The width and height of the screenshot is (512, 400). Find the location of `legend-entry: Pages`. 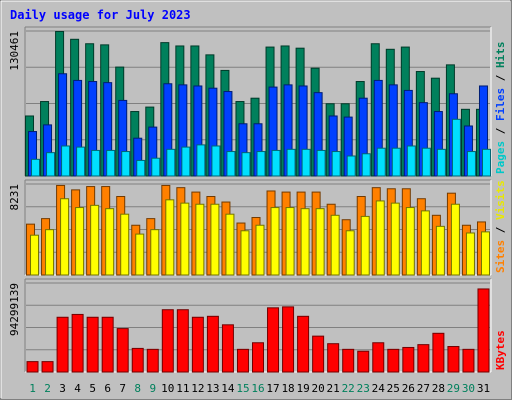

legend-entry: Pages is located at coordinates (500, 154).